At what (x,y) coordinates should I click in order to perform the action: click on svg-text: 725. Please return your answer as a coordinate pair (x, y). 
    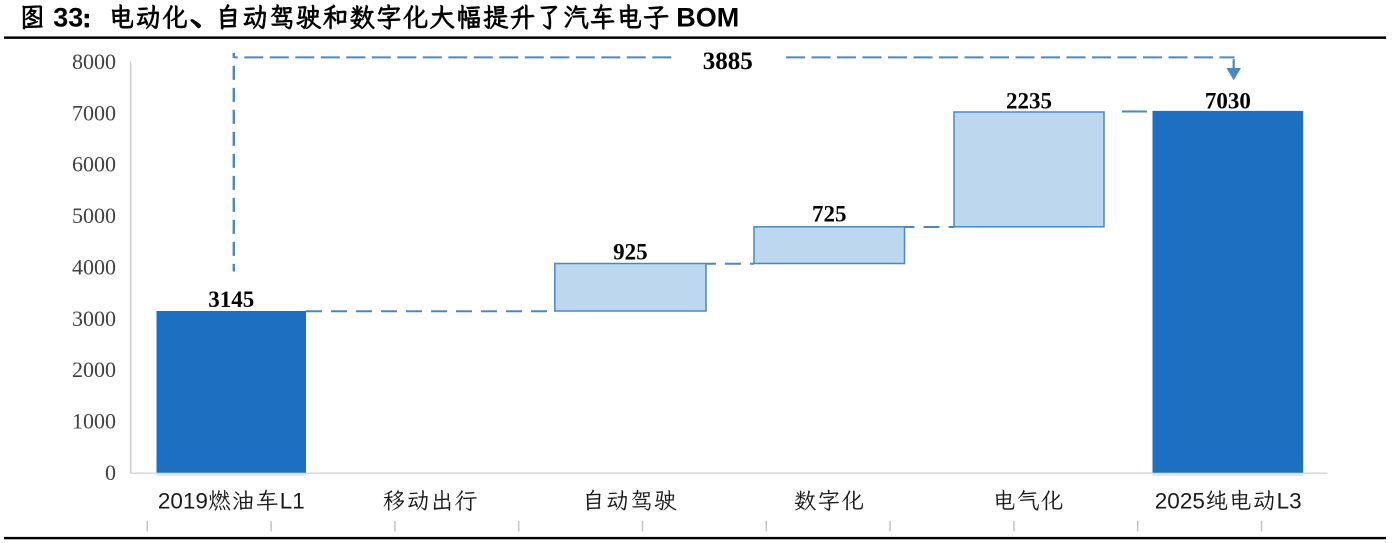
    Looking at the image, I should click on (829, 214).